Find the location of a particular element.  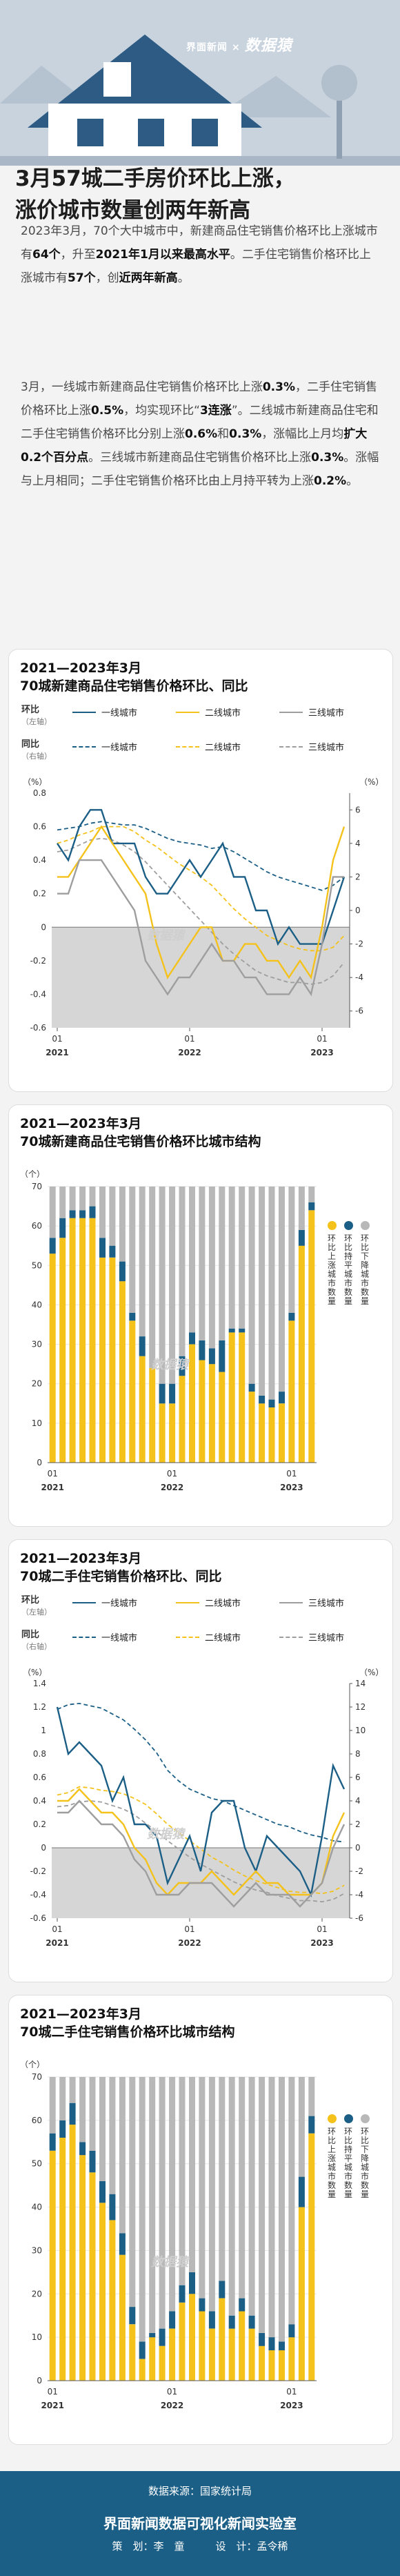

intro-text: 。 is located at coordinates (183, 278).